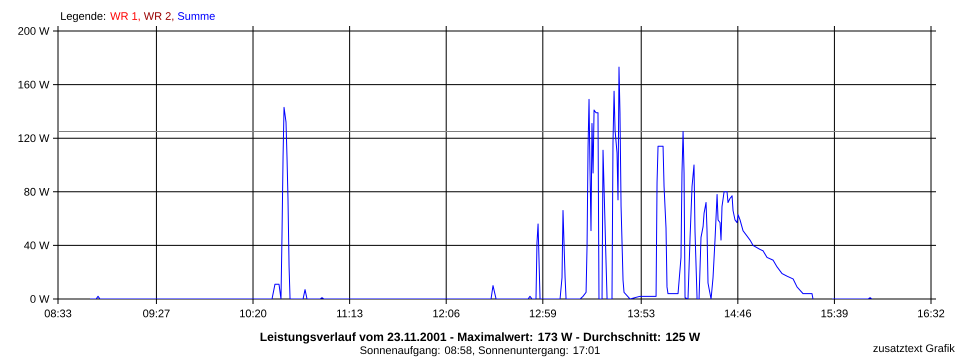  What do you see at coordinates (83, 17) in the screenshot?
I see `legend-title: Legende:` at bounding box center [83, 17].